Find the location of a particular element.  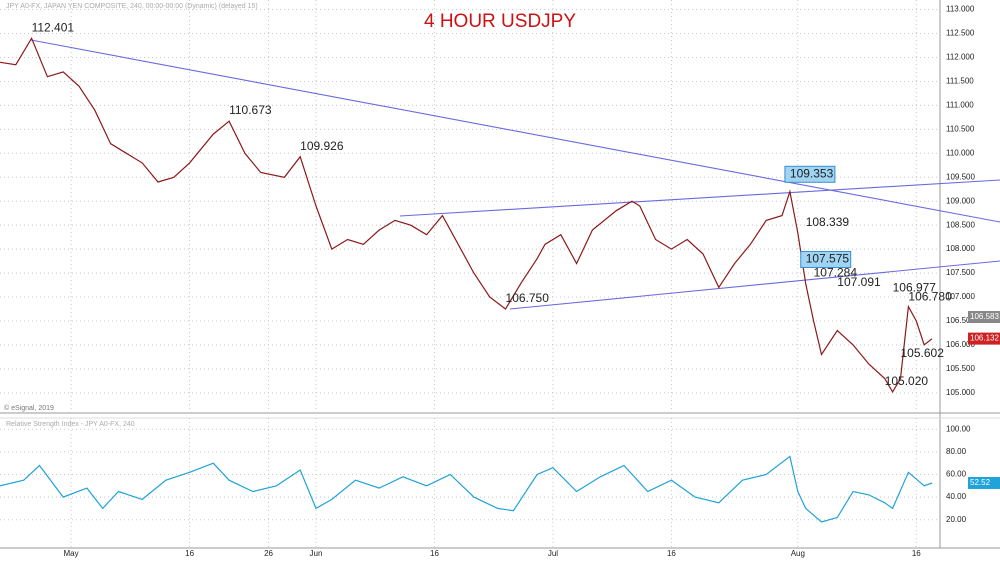

y-tick-label: 80.00 is located at coordinates (956, 451).